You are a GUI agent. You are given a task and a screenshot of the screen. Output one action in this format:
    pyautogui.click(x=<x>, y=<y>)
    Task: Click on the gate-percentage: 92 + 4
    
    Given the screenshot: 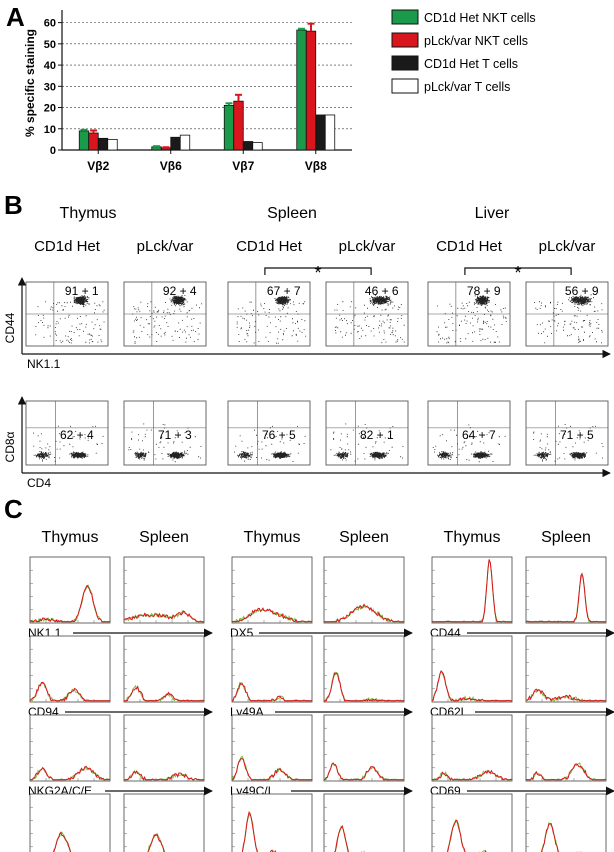 What is the action you would take?
    pyautogui.click(x=180, y=291)
    